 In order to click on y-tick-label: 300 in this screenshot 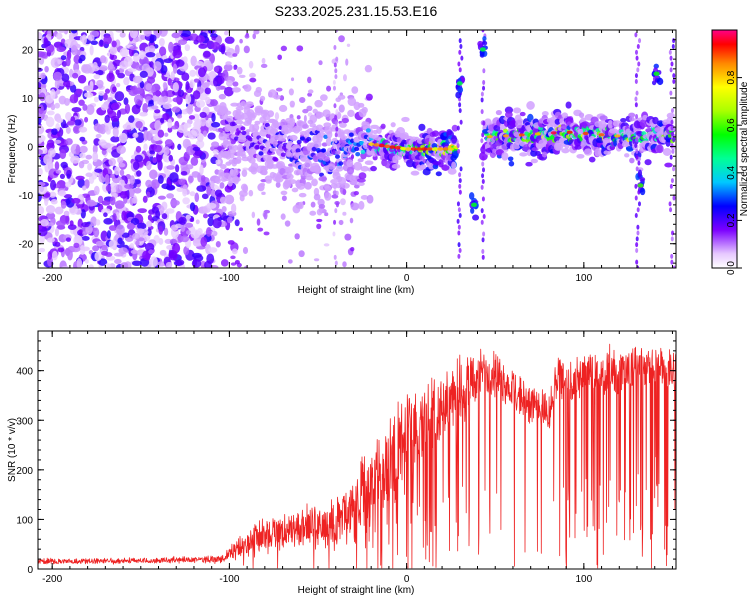, I will do `click(24, 421)`.